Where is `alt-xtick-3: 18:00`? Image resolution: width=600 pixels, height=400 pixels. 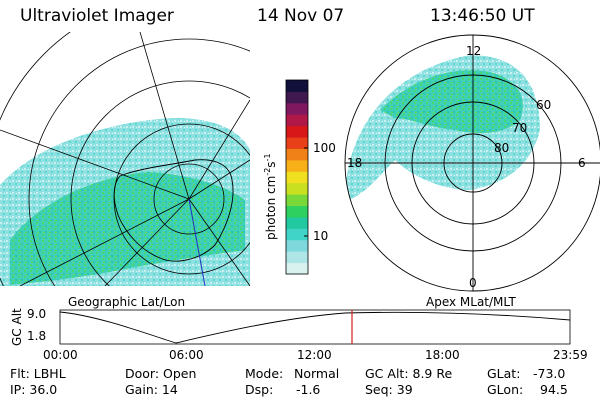 alt-xtick-3: 18:00 is located at coordinates (442, 355).